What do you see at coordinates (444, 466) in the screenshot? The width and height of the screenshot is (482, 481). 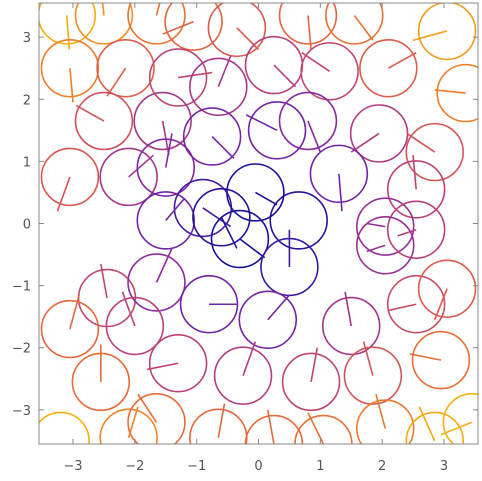 I see `x-tick-label: 3` at bounding box center [444, 466].